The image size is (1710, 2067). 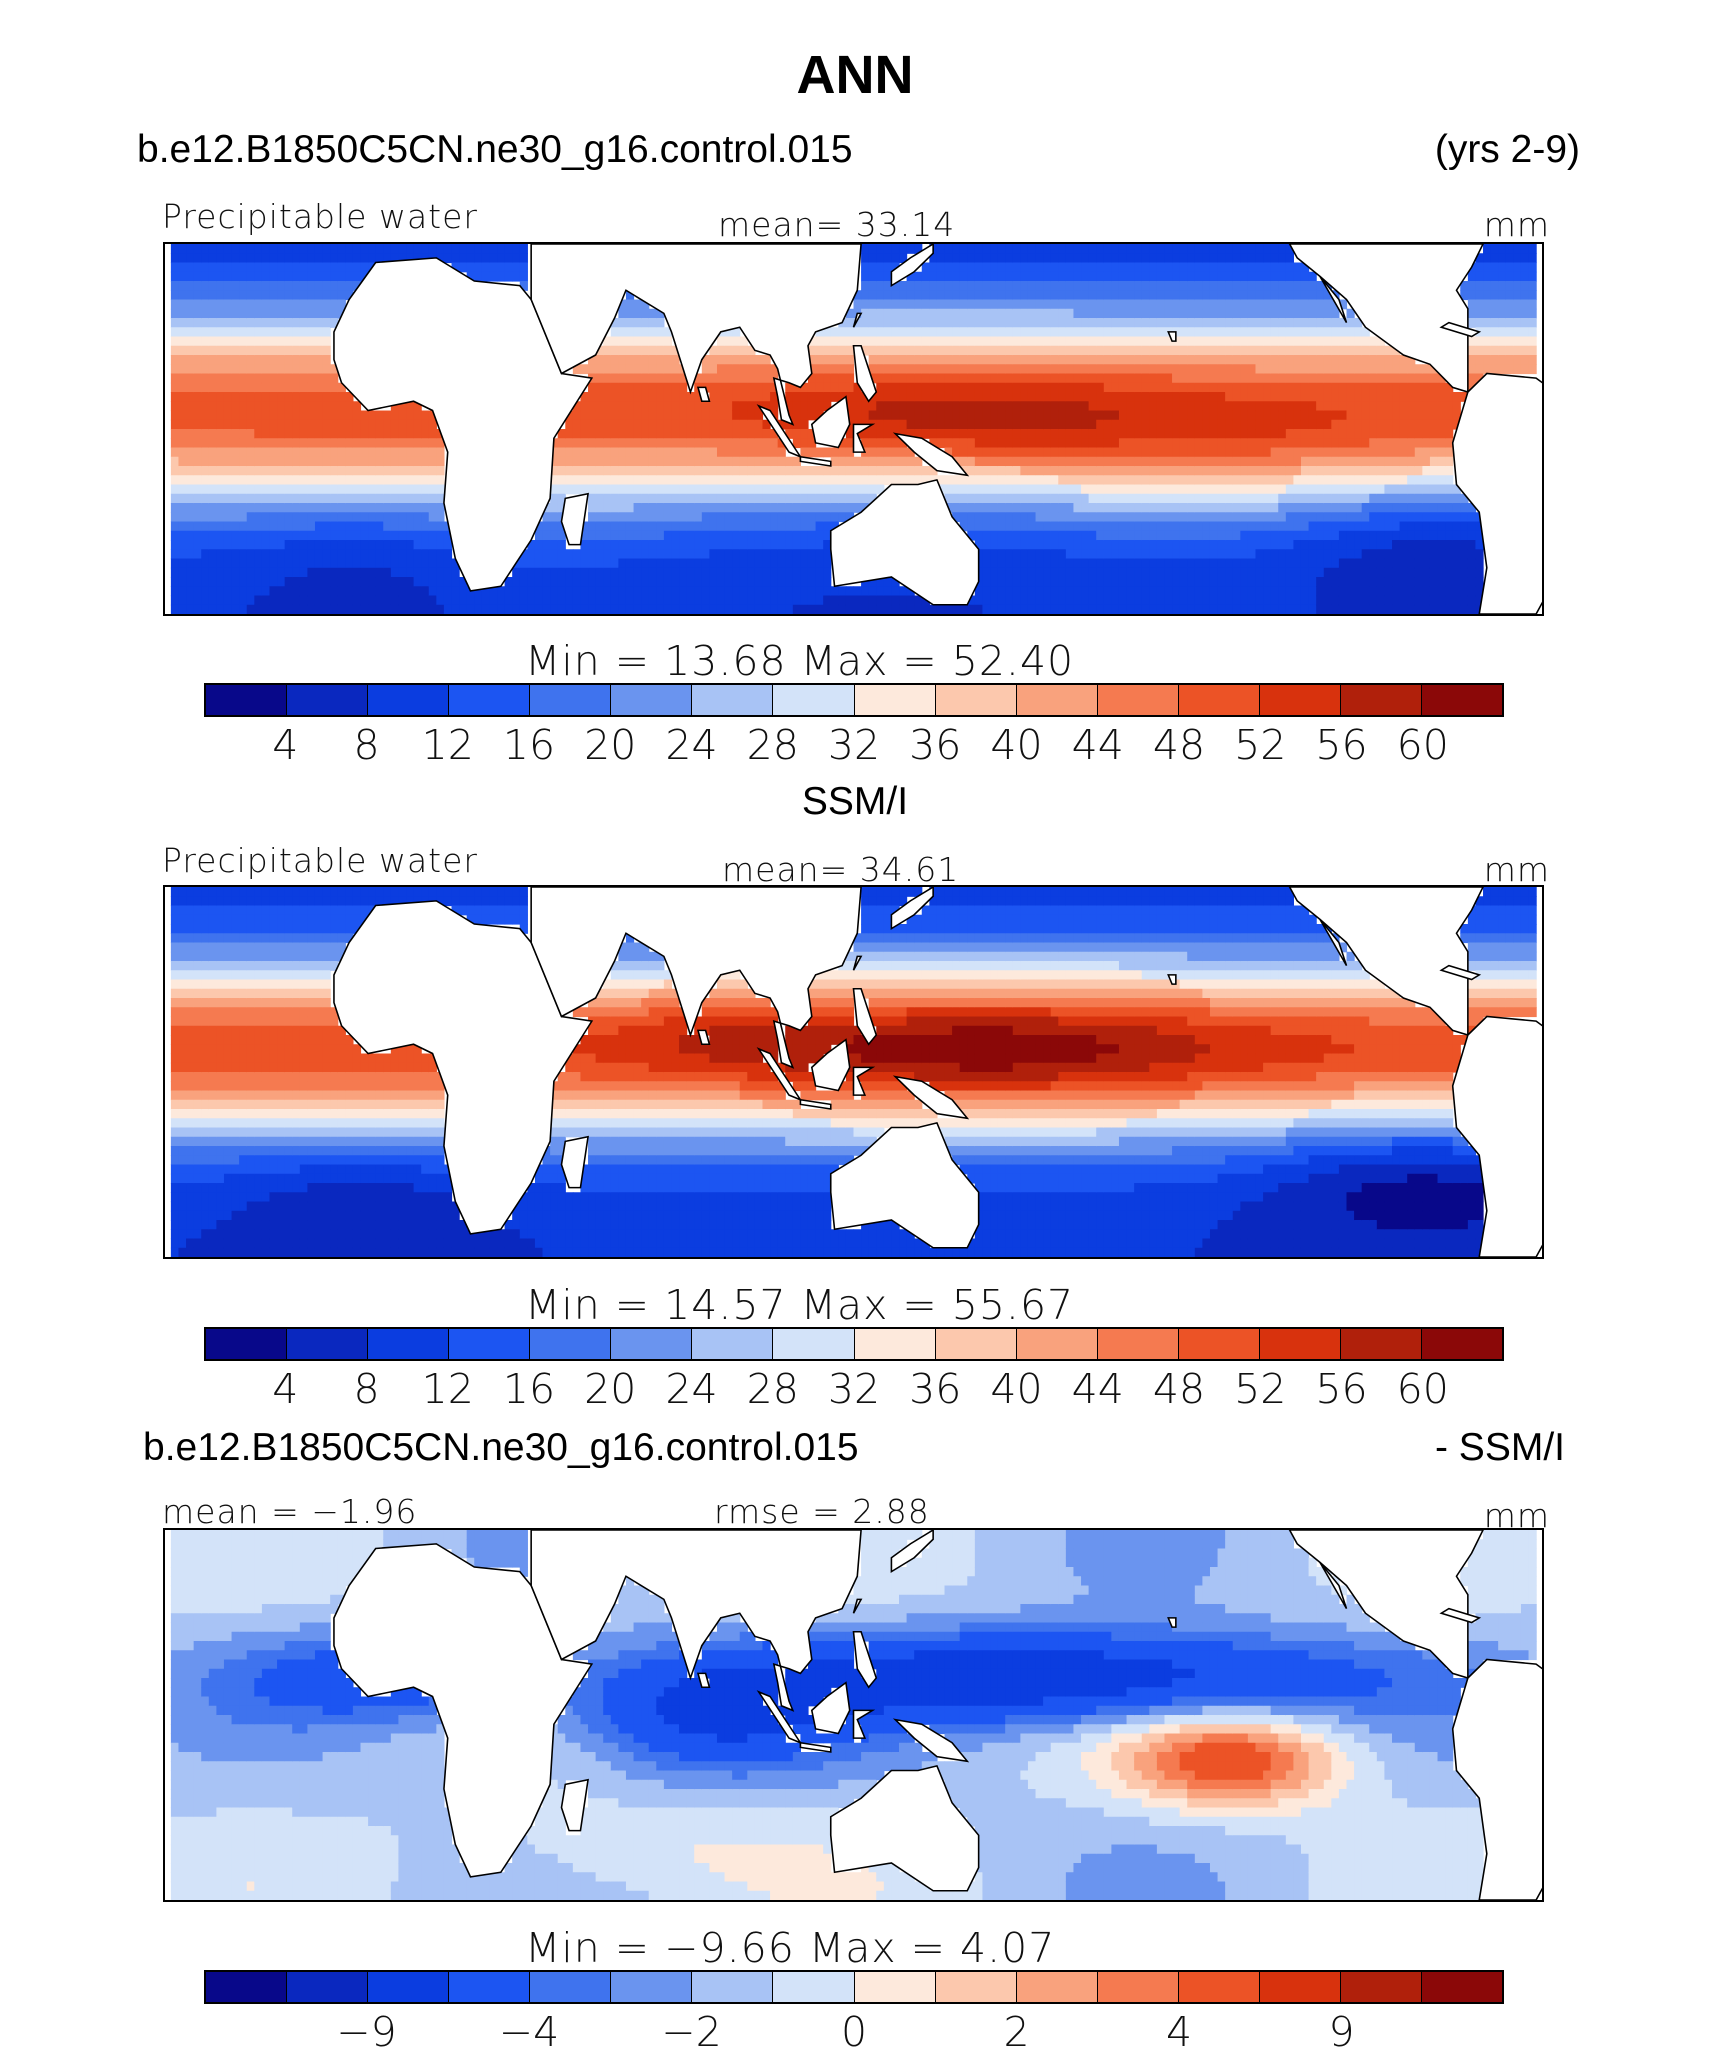 What do you see at coordinates (855, 75) in the screenshot?
I see `page-title: ANN` at bounding box center [855, 75].